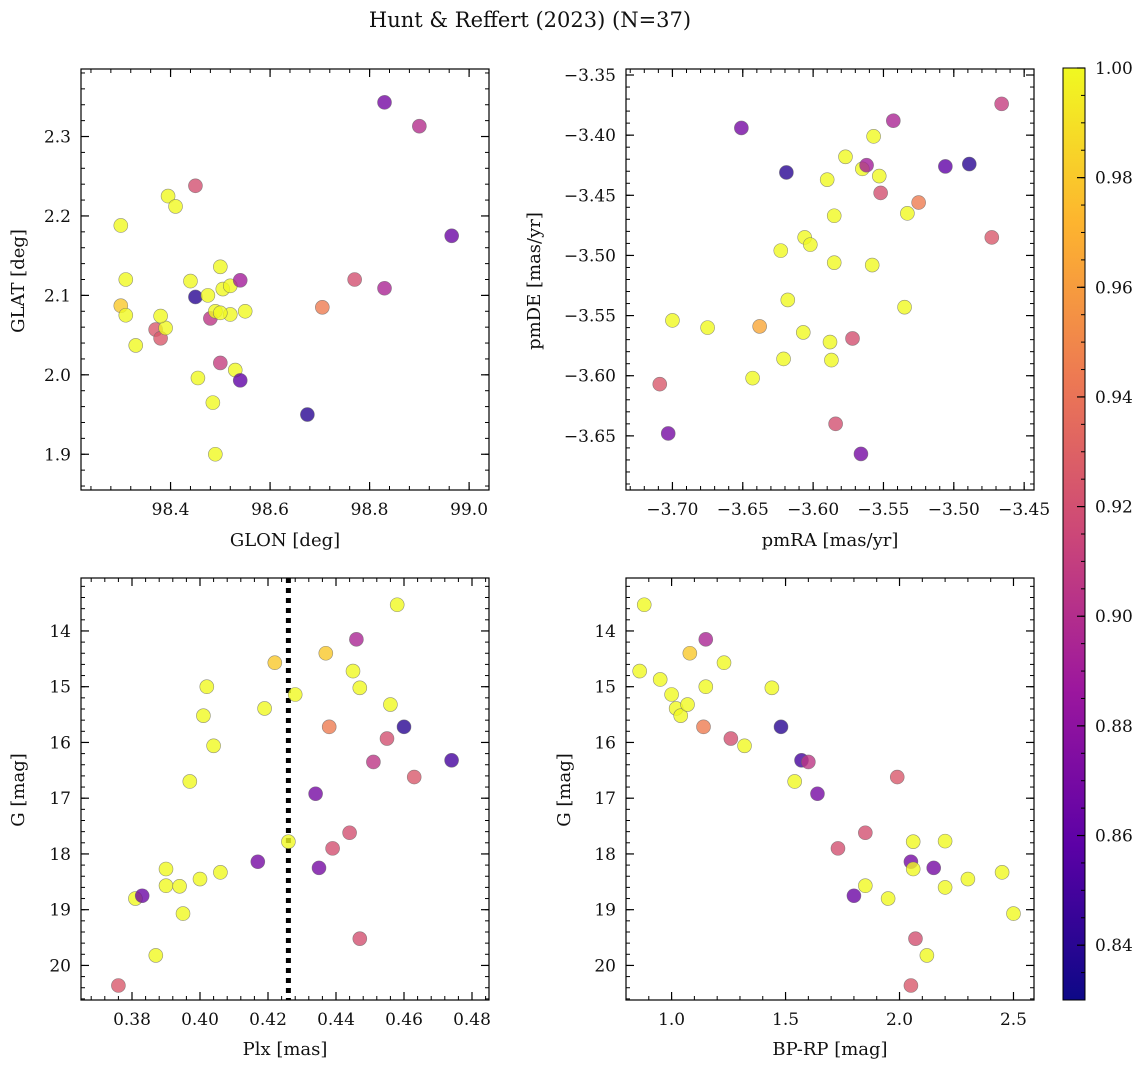 The height and width of the screenshot is (1067, 1148). What do you see at coordinates (829, 1049) in the screenshot?
I see `x-axis-label: BP-RP [mag]` at bounding box center [829, 1049].